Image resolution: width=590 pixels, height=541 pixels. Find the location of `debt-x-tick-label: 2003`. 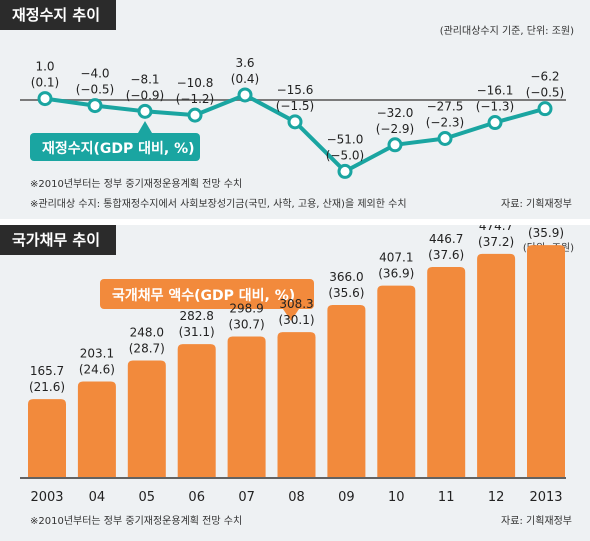

debt-x-tick-label: 2003 is located at coordinates (46, 497).